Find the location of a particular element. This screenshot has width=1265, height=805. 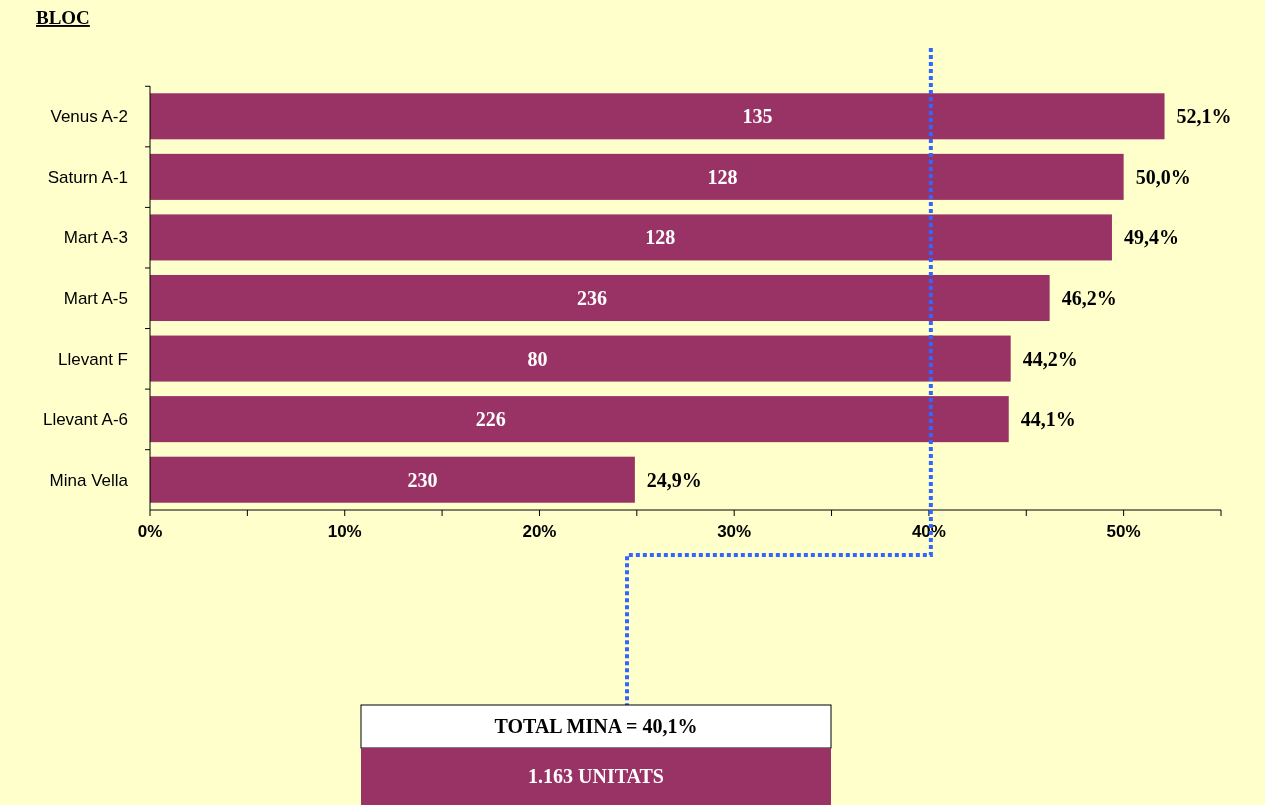

data-label: 50,0% is located at coordinates (1163, 176).